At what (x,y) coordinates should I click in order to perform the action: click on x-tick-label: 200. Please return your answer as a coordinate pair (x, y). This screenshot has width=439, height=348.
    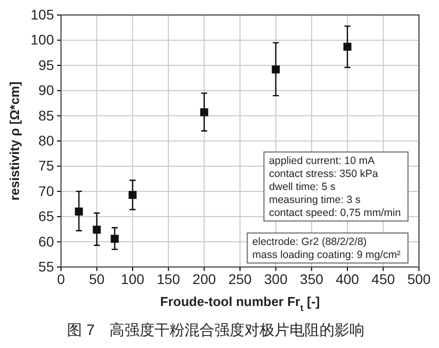
    Looking at the image, I should click on (204, 278).